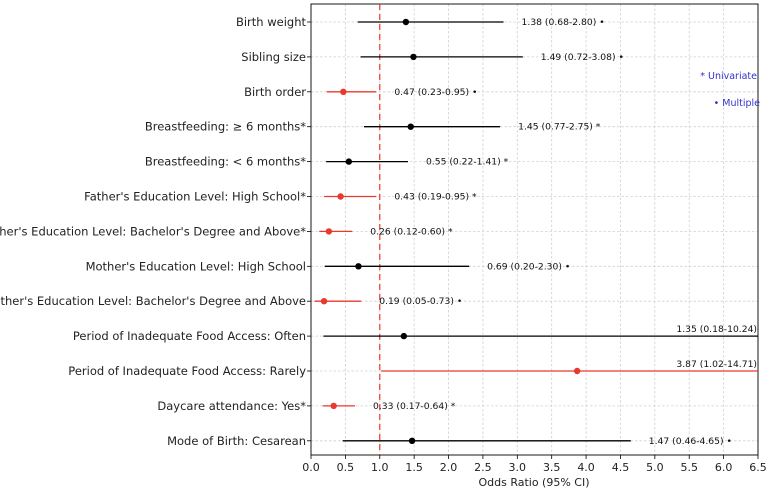 This screenshot has height=491, width=777. What do you see at coordinates (311, 467) in the screenshot?
I see `x-tick-label: 0.0` at bounding box center [311, 467].